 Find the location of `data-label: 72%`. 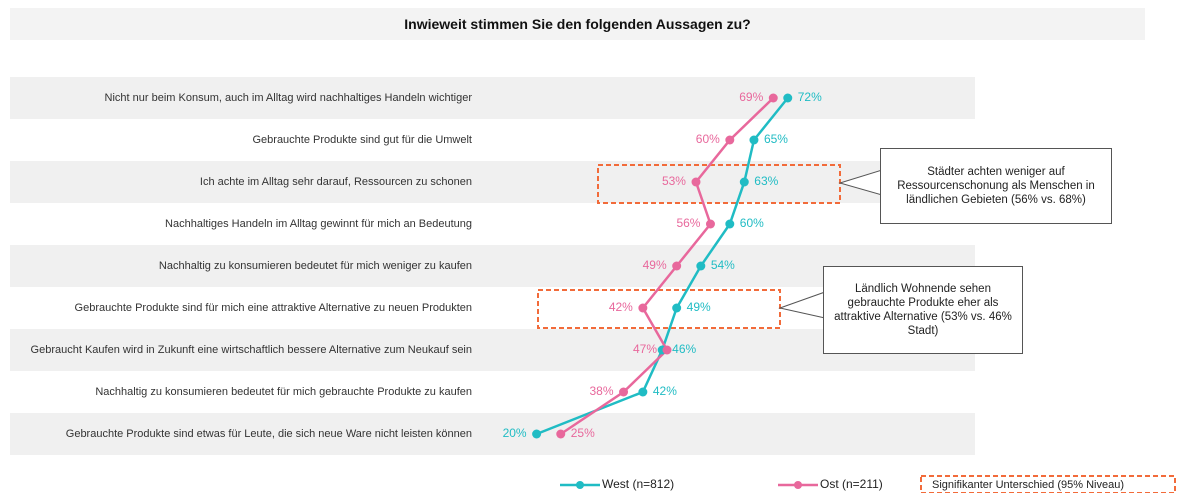

data-label: 72% is located at coordinates (810, 97).